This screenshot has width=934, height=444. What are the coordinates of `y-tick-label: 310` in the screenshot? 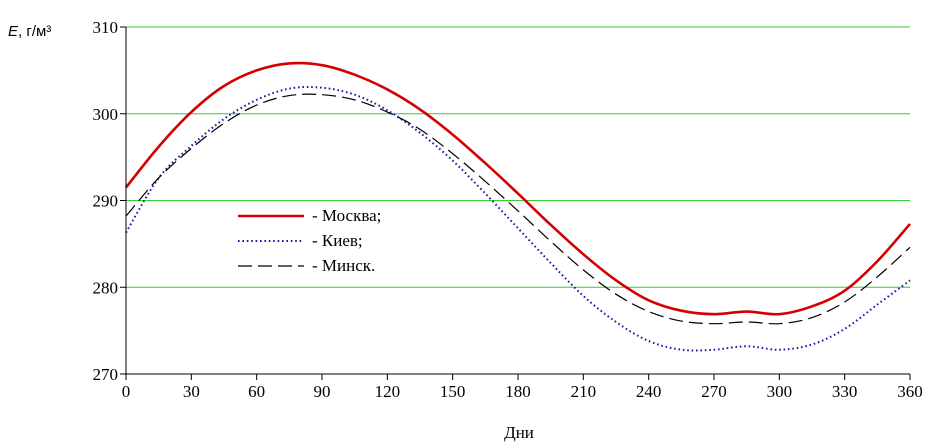 It's located at (106, 27).